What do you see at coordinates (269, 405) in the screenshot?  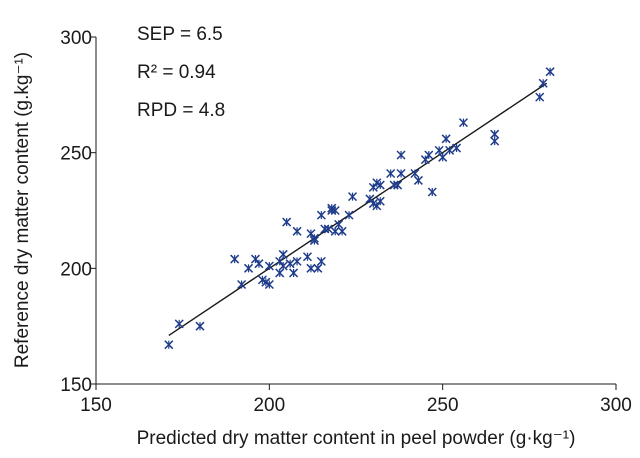 I see `x-tick-label: 200` at bounding box center [269, 405].